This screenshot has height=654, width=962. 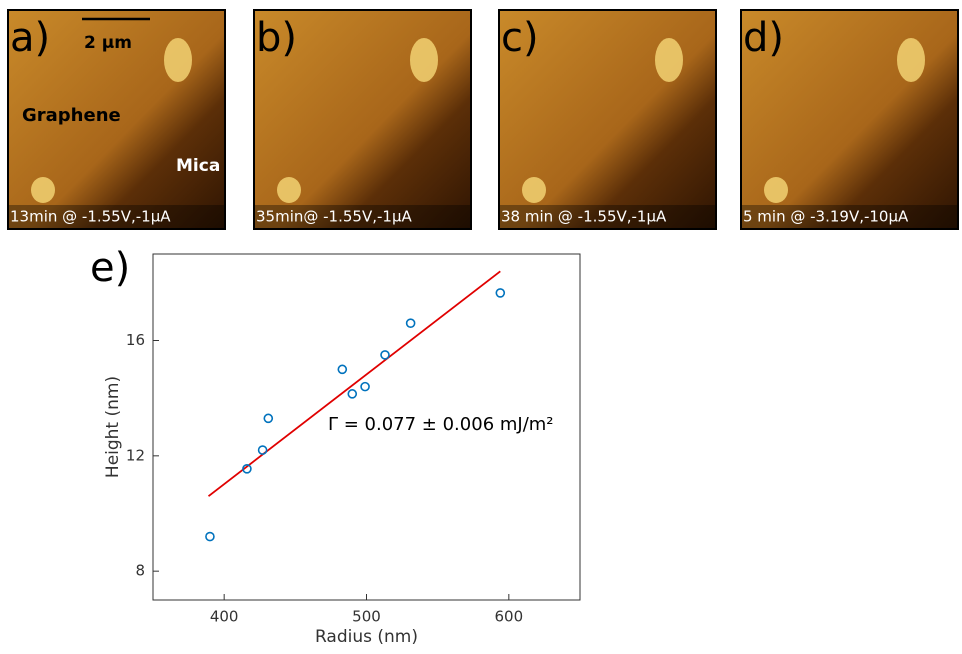 I want to click on y-tick-label: 16, so click(x=135, y=340).